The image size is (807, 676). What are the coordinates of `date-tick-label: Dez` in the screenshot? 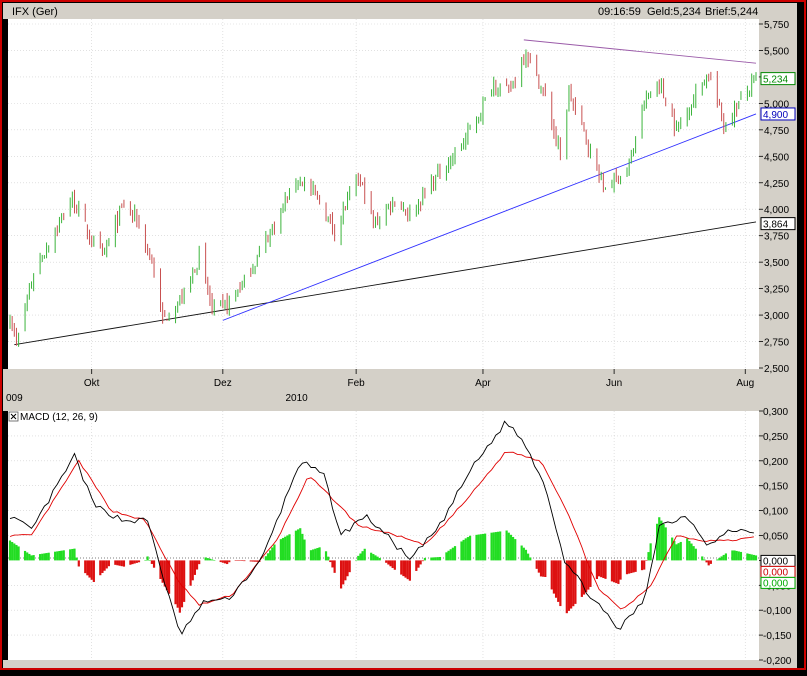 It's located at (223, 383).